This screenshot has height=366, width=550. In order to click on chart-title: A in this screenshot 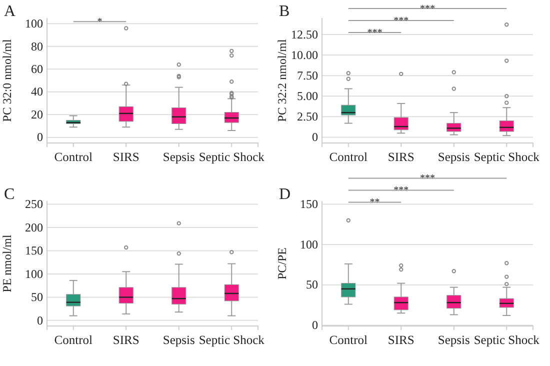, I will do `click(10, 11)`.